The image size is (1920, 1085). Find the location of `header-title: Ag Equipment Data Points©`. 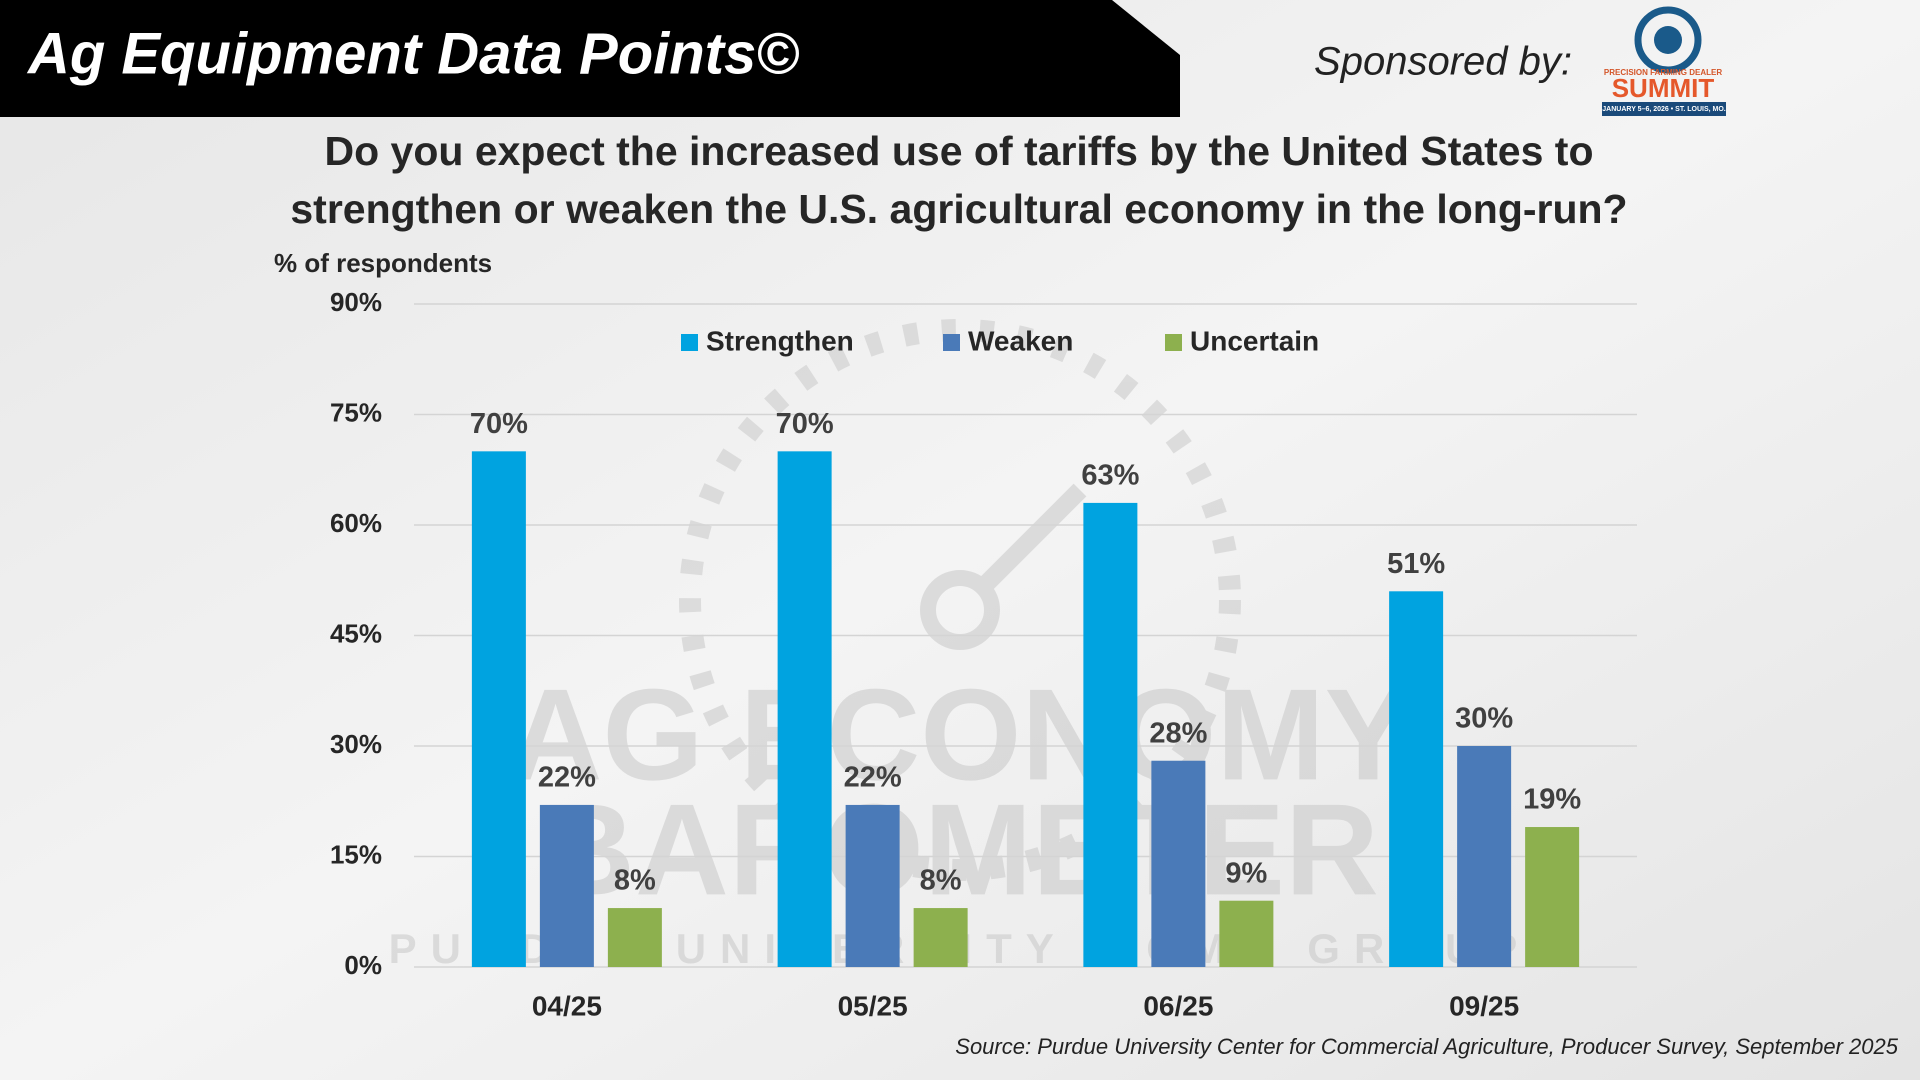

header-title: Ag Equipment Data Points© is located at coordinates (412, 53).